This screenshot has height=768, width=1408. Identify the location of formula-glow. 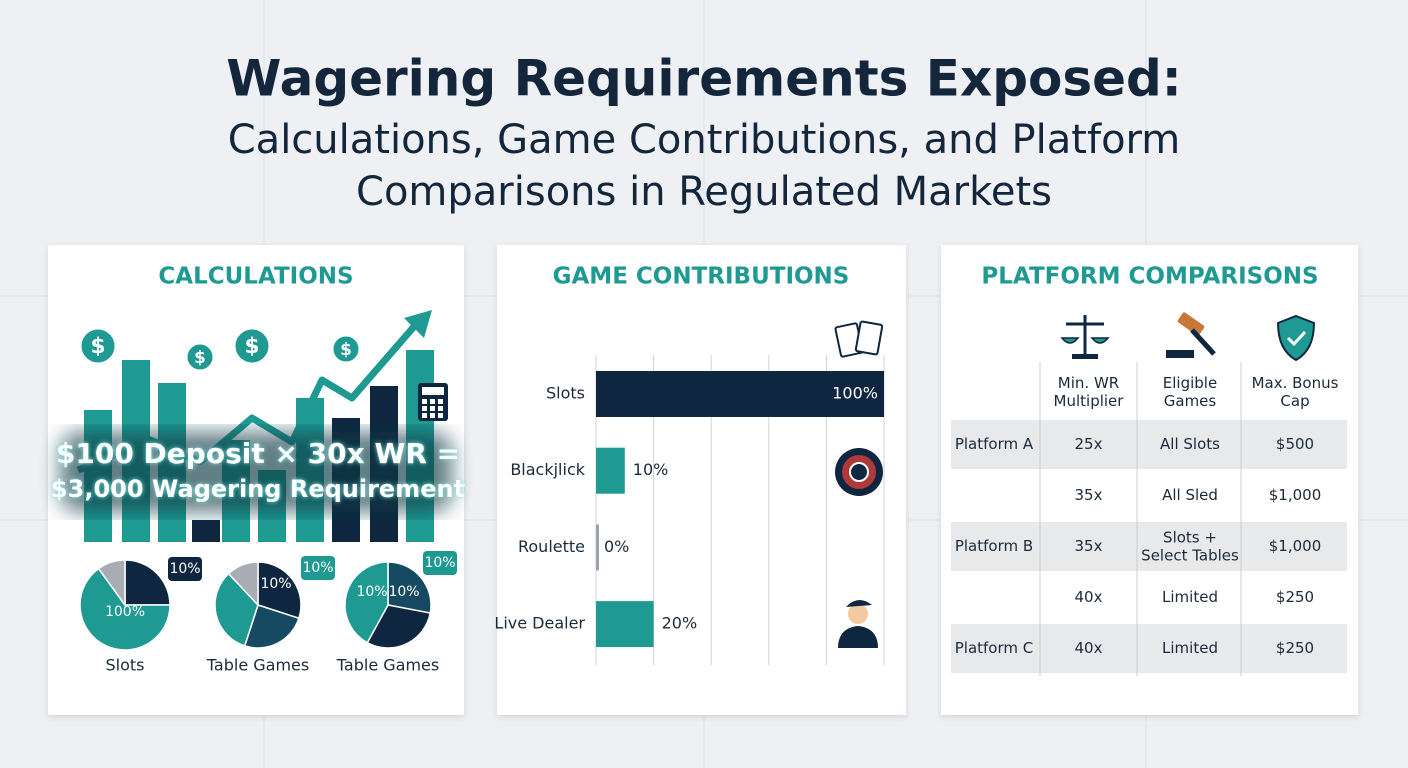
(256, 472).